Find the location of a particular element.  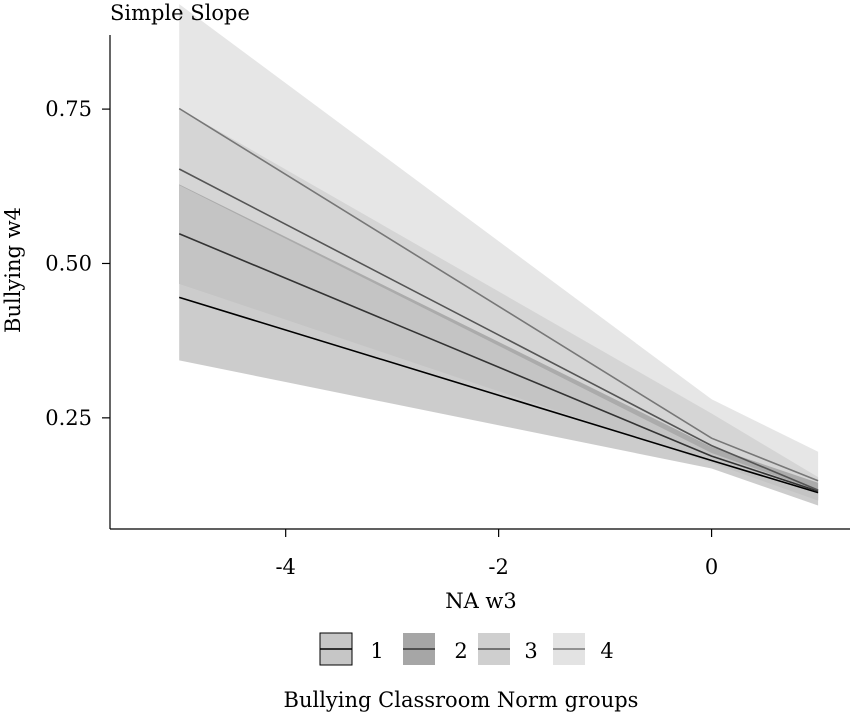

legend-item-2: 2 is located at coordinates (435, 649).